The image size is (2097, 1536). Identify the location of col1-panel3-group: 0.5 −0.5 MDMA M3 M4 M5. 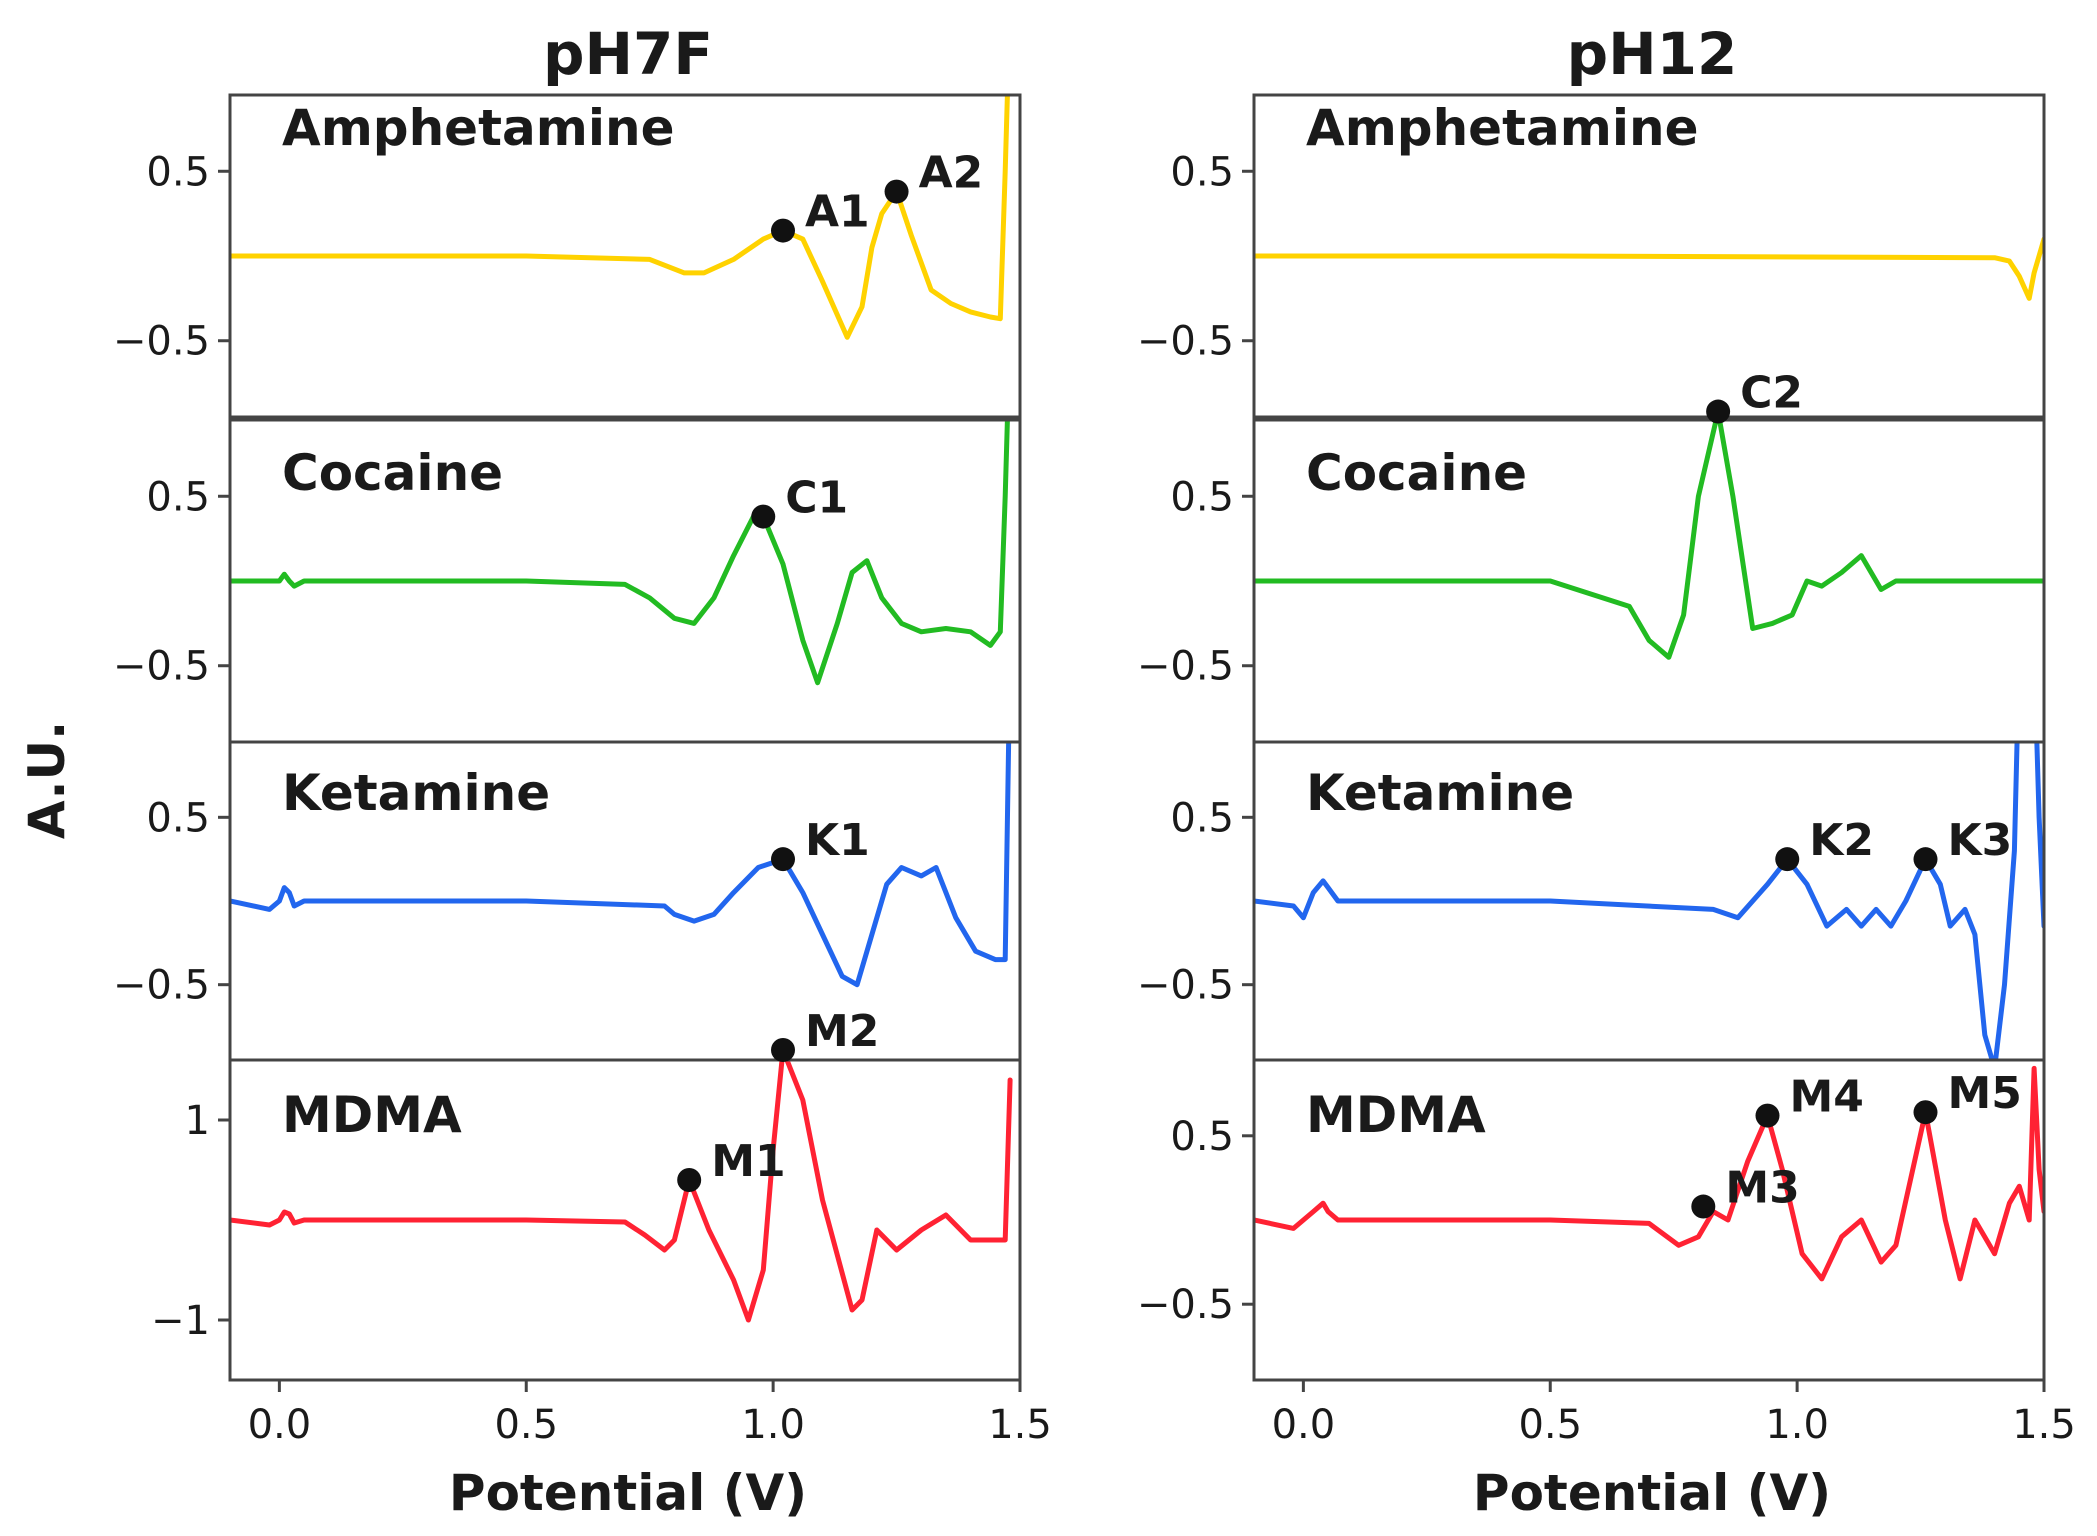
(1591, 1220).